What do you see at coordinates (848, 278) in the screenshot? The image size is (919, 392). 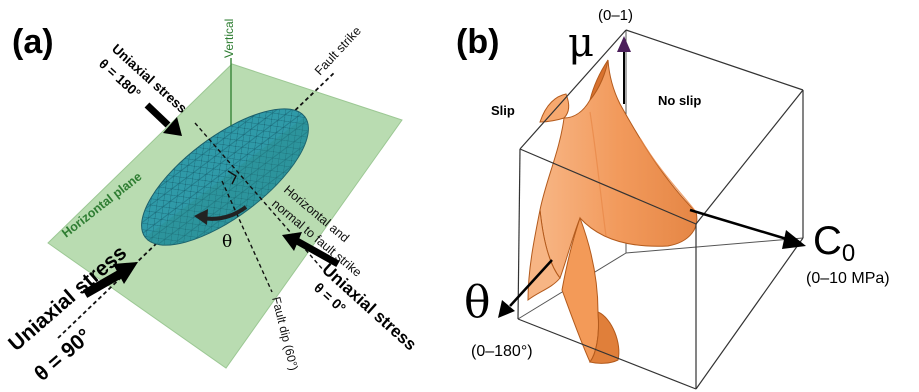 I see `c0-range: (0–10 MPa)` at bounding box center [848, 278].